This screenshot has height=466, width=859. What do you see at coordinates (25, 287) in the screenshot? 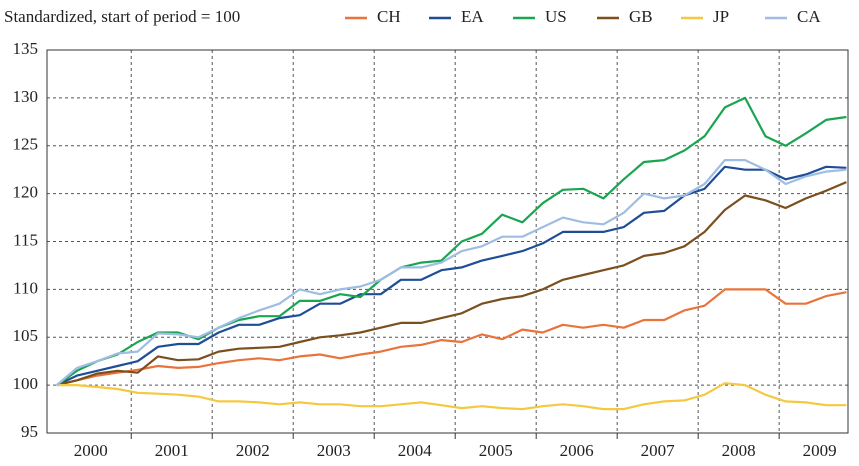
I see `y-tick-label: 110` at bounding box center [25, 287].